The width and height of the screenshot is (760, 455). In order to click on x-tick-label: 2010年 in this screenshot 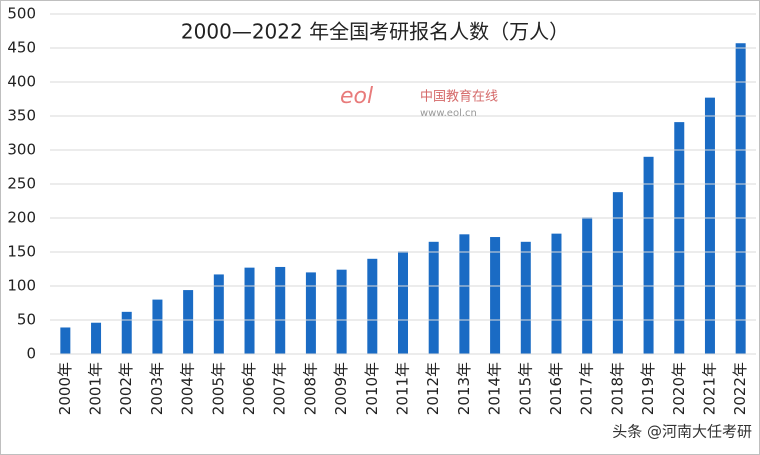, I will do `click(372, 388)`.